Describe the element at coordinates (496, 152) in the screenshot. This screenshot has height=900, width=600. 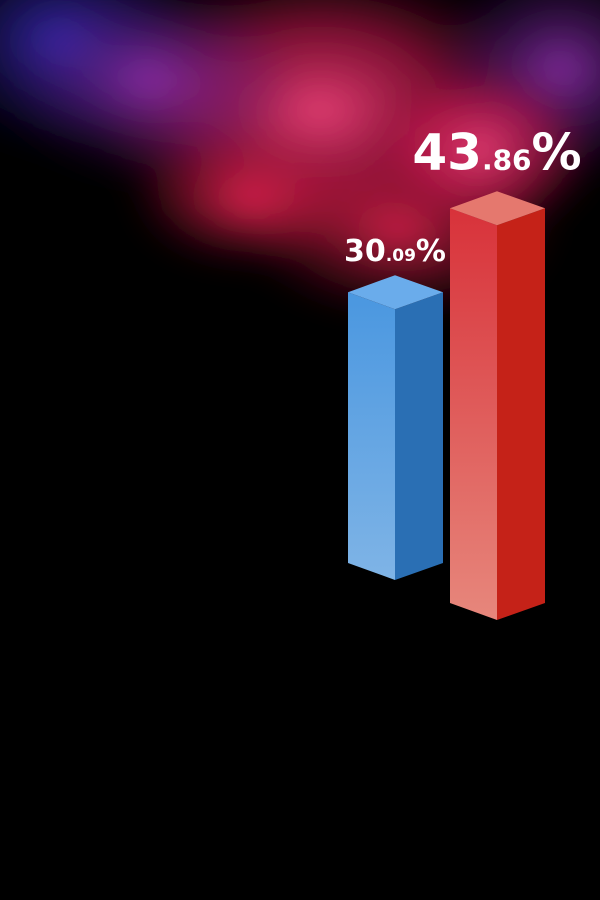
I see `data-label-2: 43.86%` at that location.